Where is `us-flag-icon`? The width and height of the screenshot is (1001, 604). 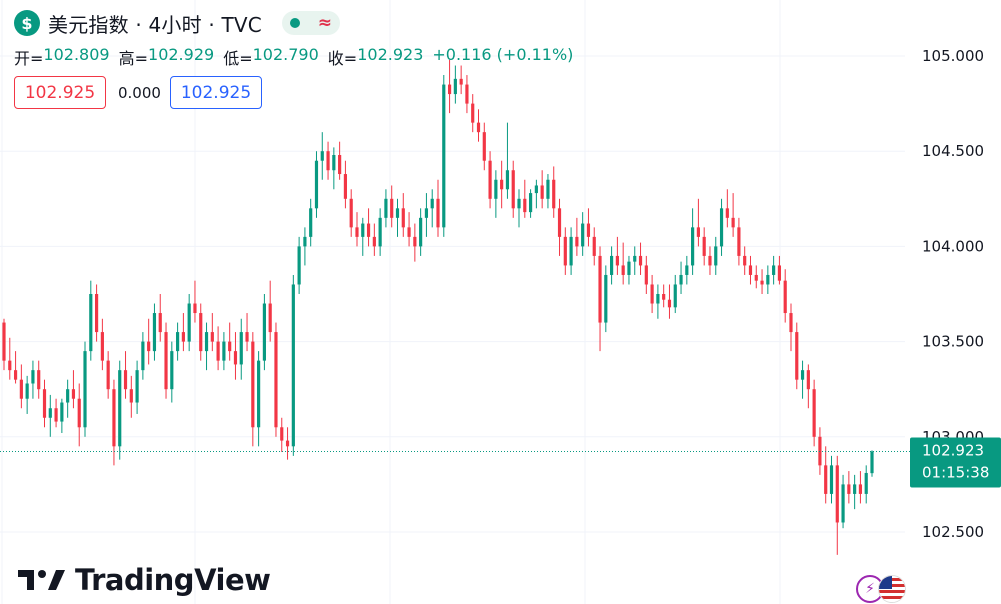
us-flag-icon is located at coordinates (892, 589).